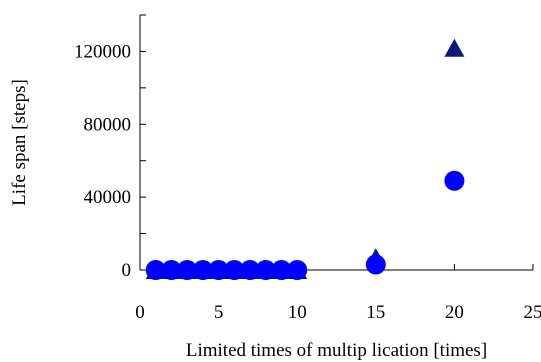  Describe the element at coordinates (297, 312) in the screenshot. I see `x-tick-label: 10` at that location.